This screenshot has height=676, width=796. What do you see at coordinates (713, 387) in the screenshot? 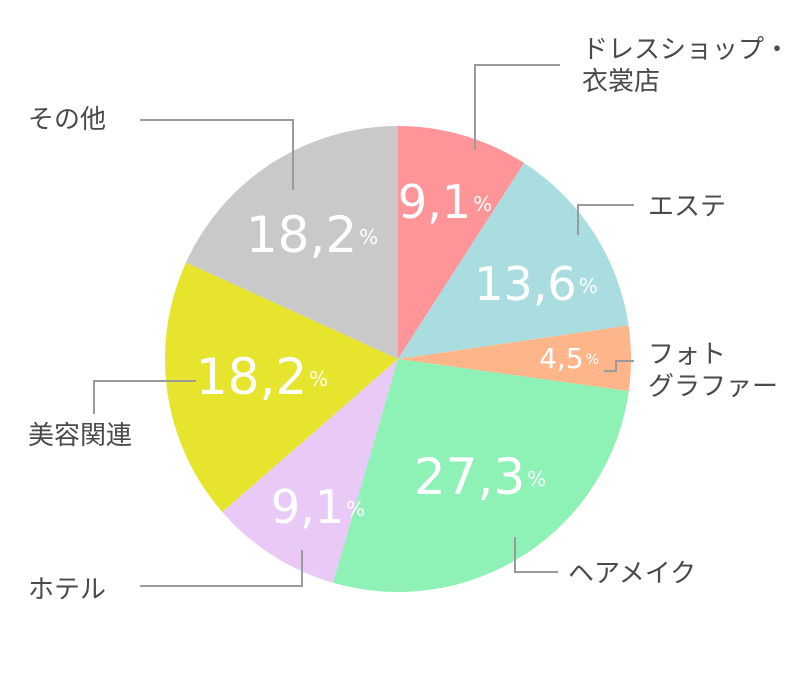
I see `category-label-line: グラファー` at bounding box center [713, 387].